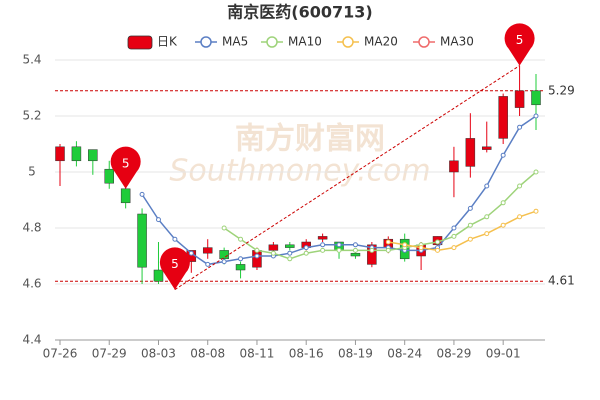  I want to click on reference-label: 5.29, so click(561, 90).